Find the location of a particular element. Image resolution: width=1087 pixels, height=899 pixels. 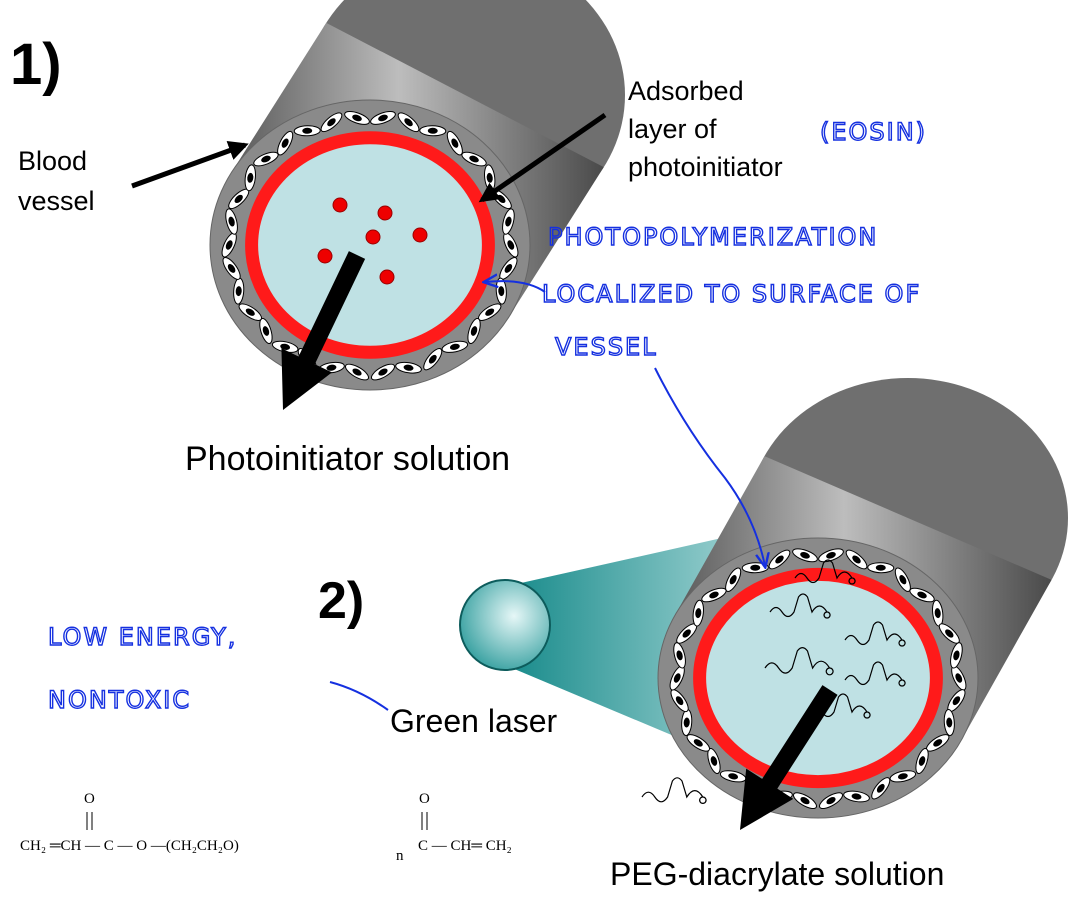

laser is located at coordinates (505, 625).